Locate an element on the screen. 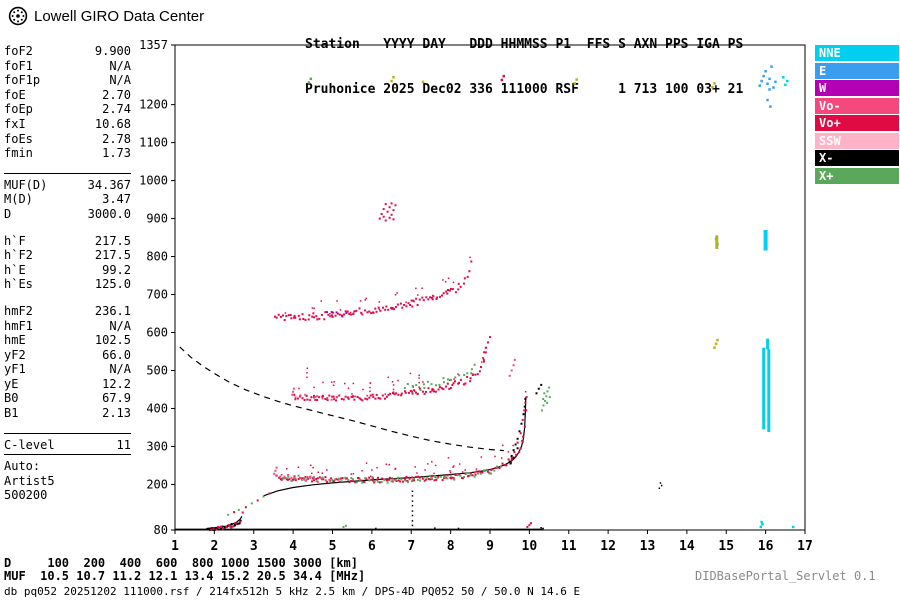 The image size is (900, 600). param-label: foEp is located at coordinates (18, 109).